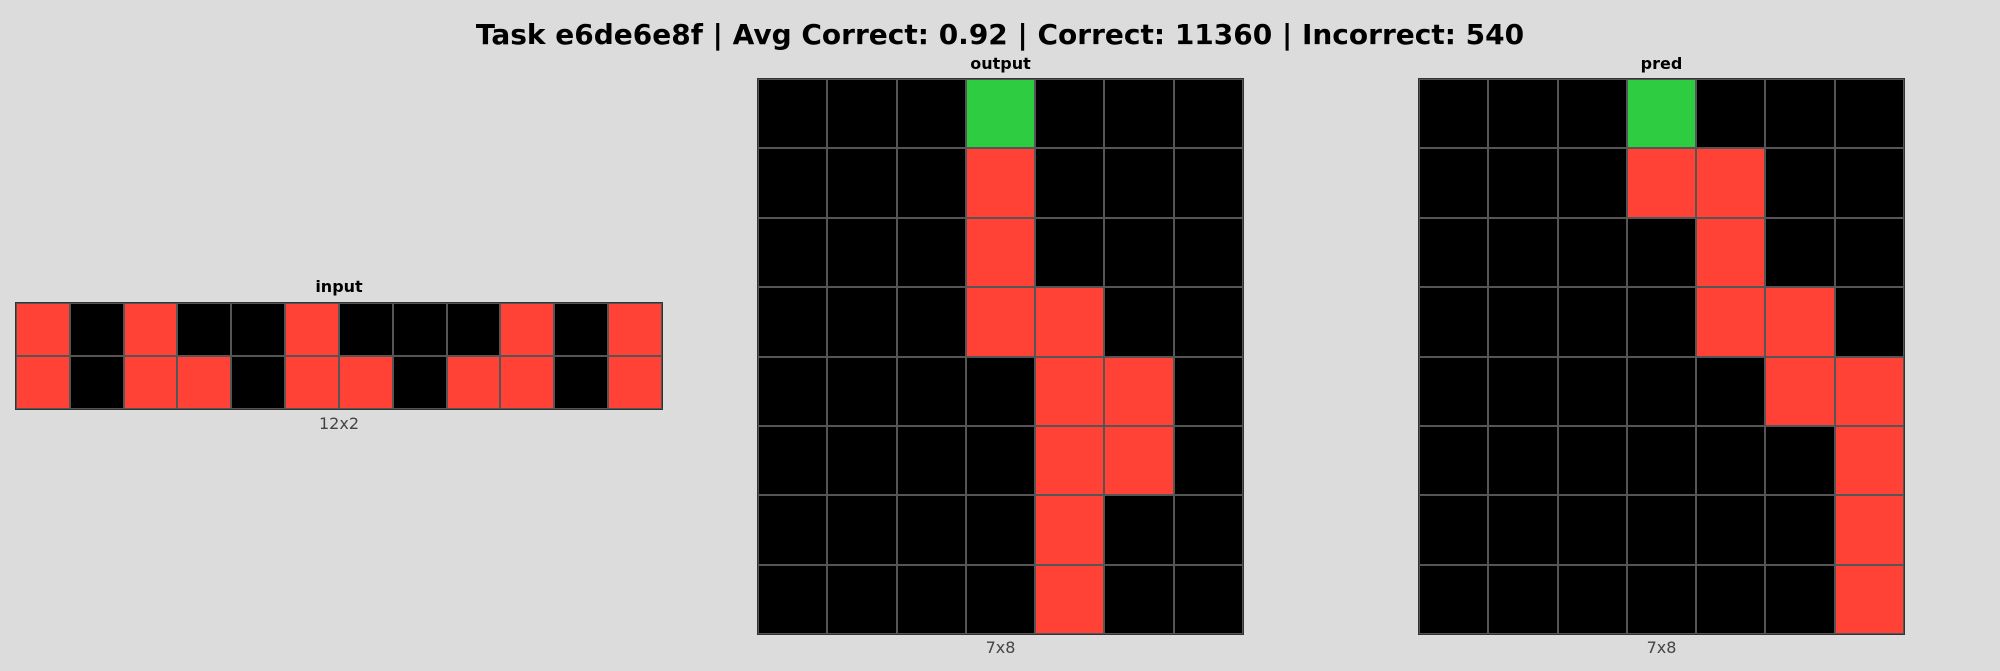 The height and width of the screenshot is (671, 2000). I want to click on output-dims-label: 7x8, so click(1000, 647).